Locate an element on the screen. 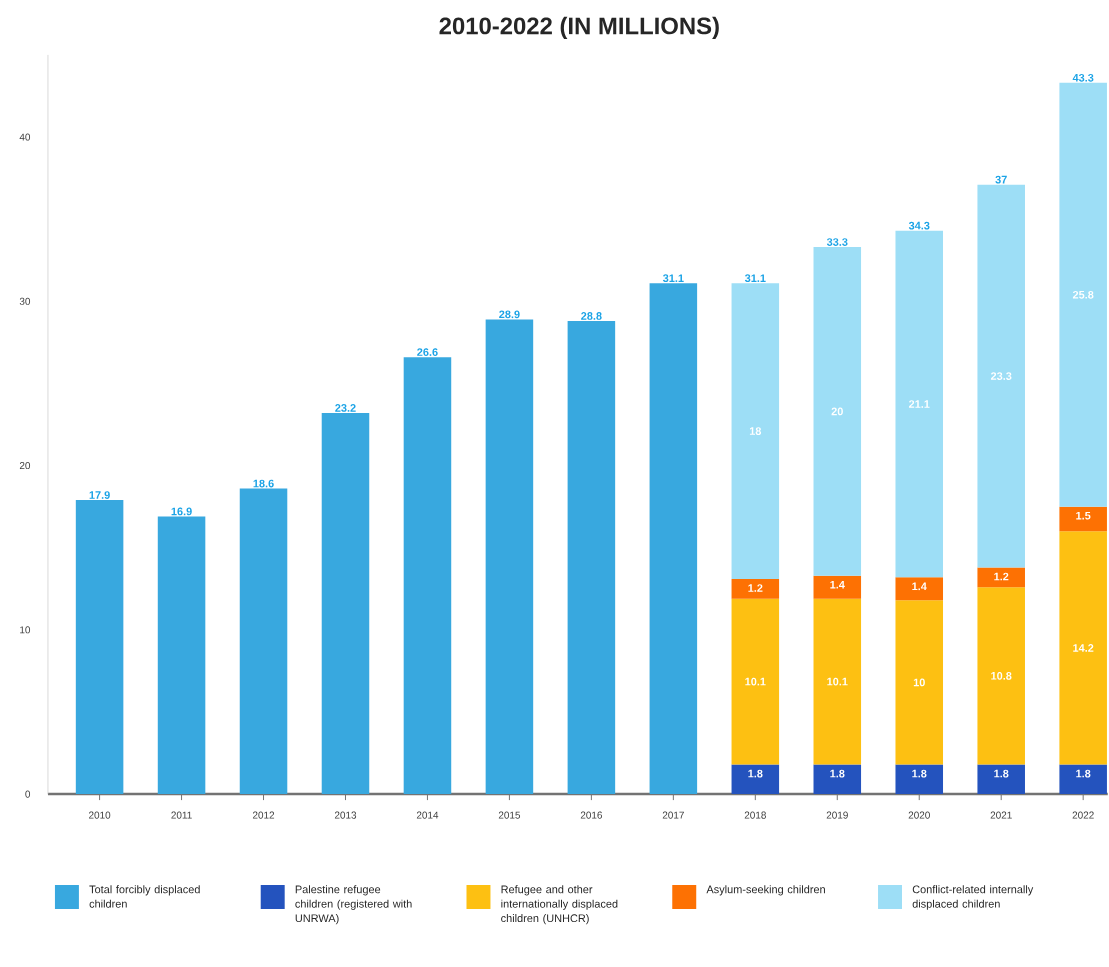  x-tick-label: 2016 is located at coordinates (591, 815).